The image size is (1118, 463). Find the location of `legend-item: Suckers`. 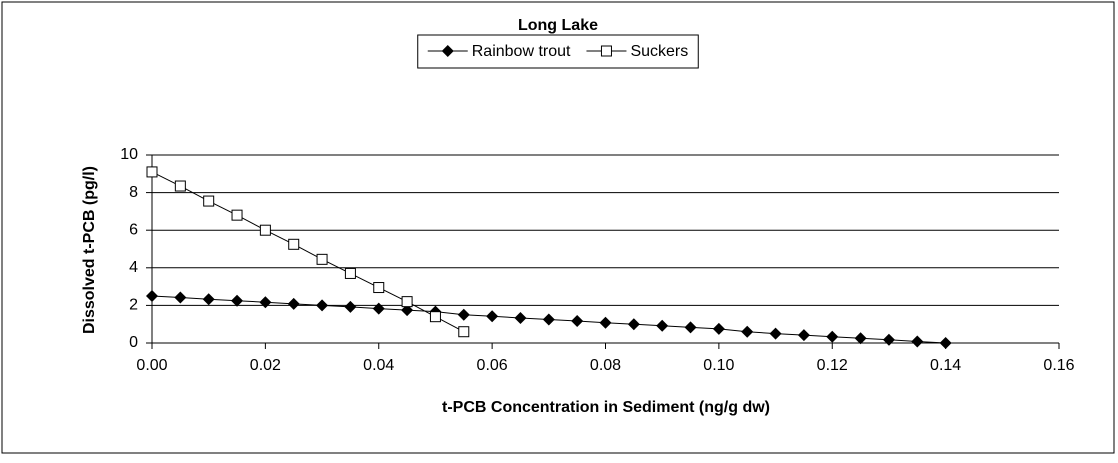

legend-item: Suckers is located at coordinates (637, 51).